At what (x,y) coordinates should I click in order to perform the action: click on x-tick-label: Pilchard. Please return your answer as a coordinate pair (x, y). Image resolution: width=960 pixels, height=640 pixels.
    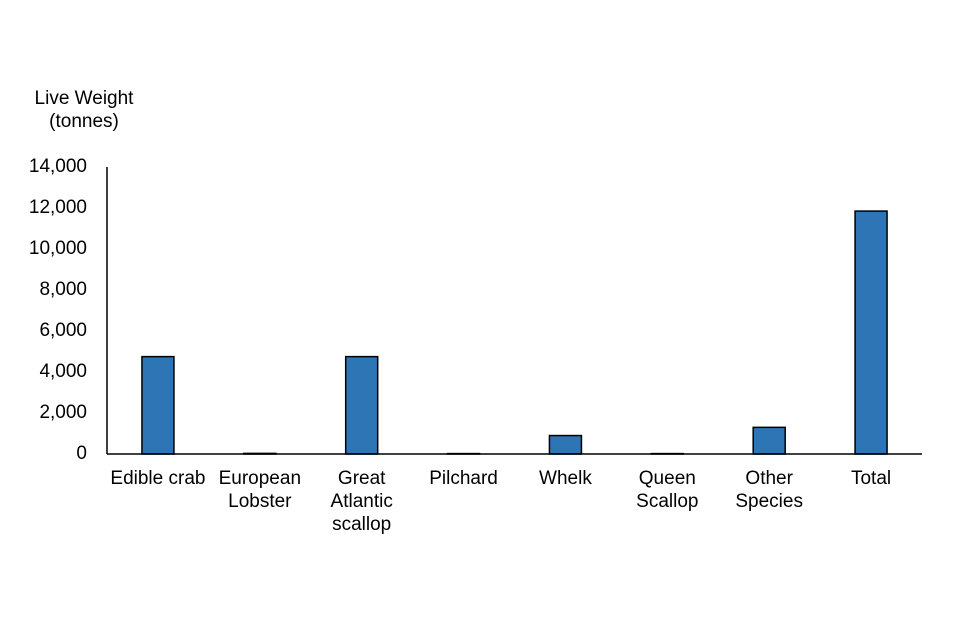
    Looking at the image, I should click on (463, 478).